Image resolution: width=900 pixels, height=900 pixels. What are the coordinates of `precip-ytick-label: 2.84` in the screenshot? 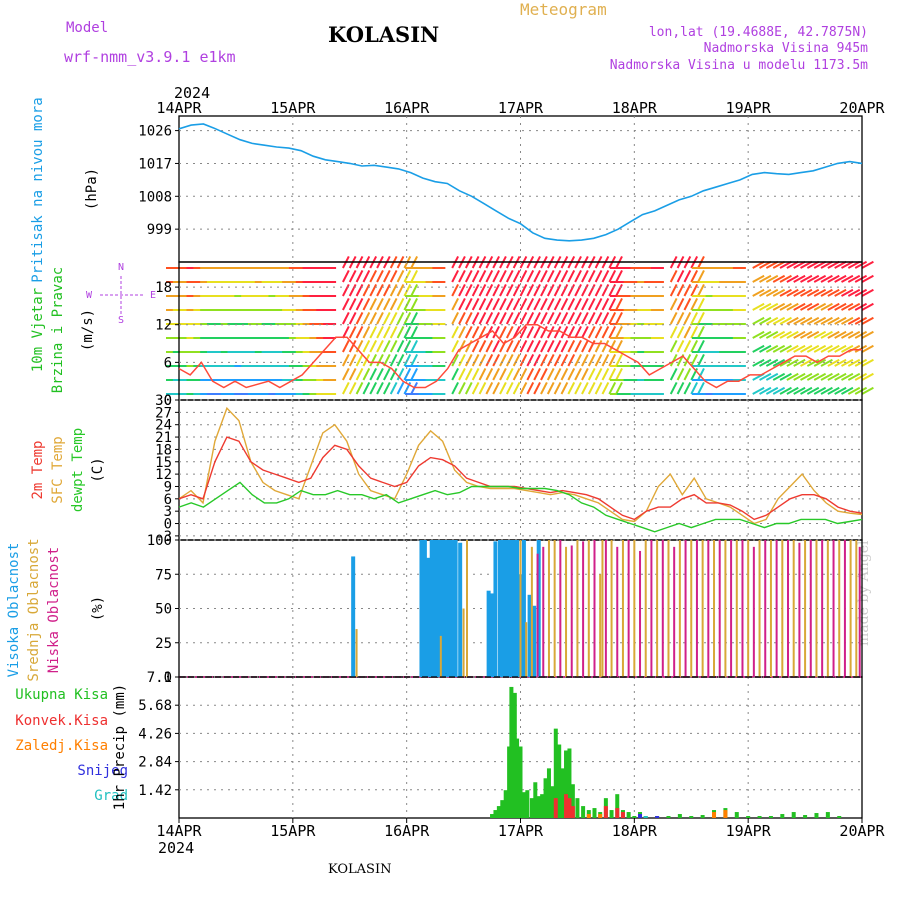 It's located at (155, 763).